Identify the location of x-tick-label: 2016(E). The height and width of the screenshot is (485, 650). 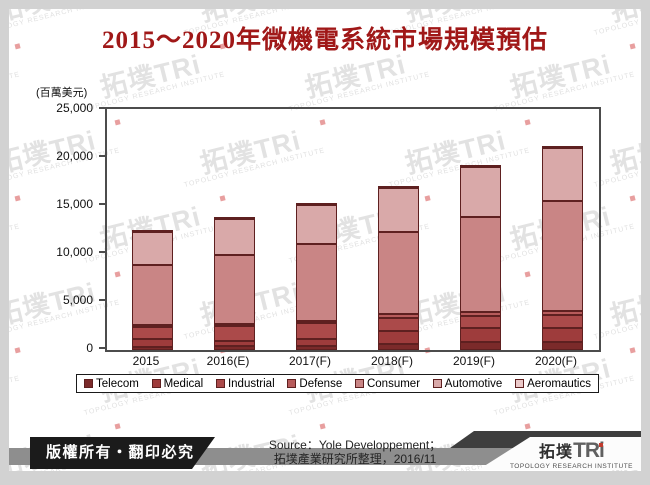
(228, 361).